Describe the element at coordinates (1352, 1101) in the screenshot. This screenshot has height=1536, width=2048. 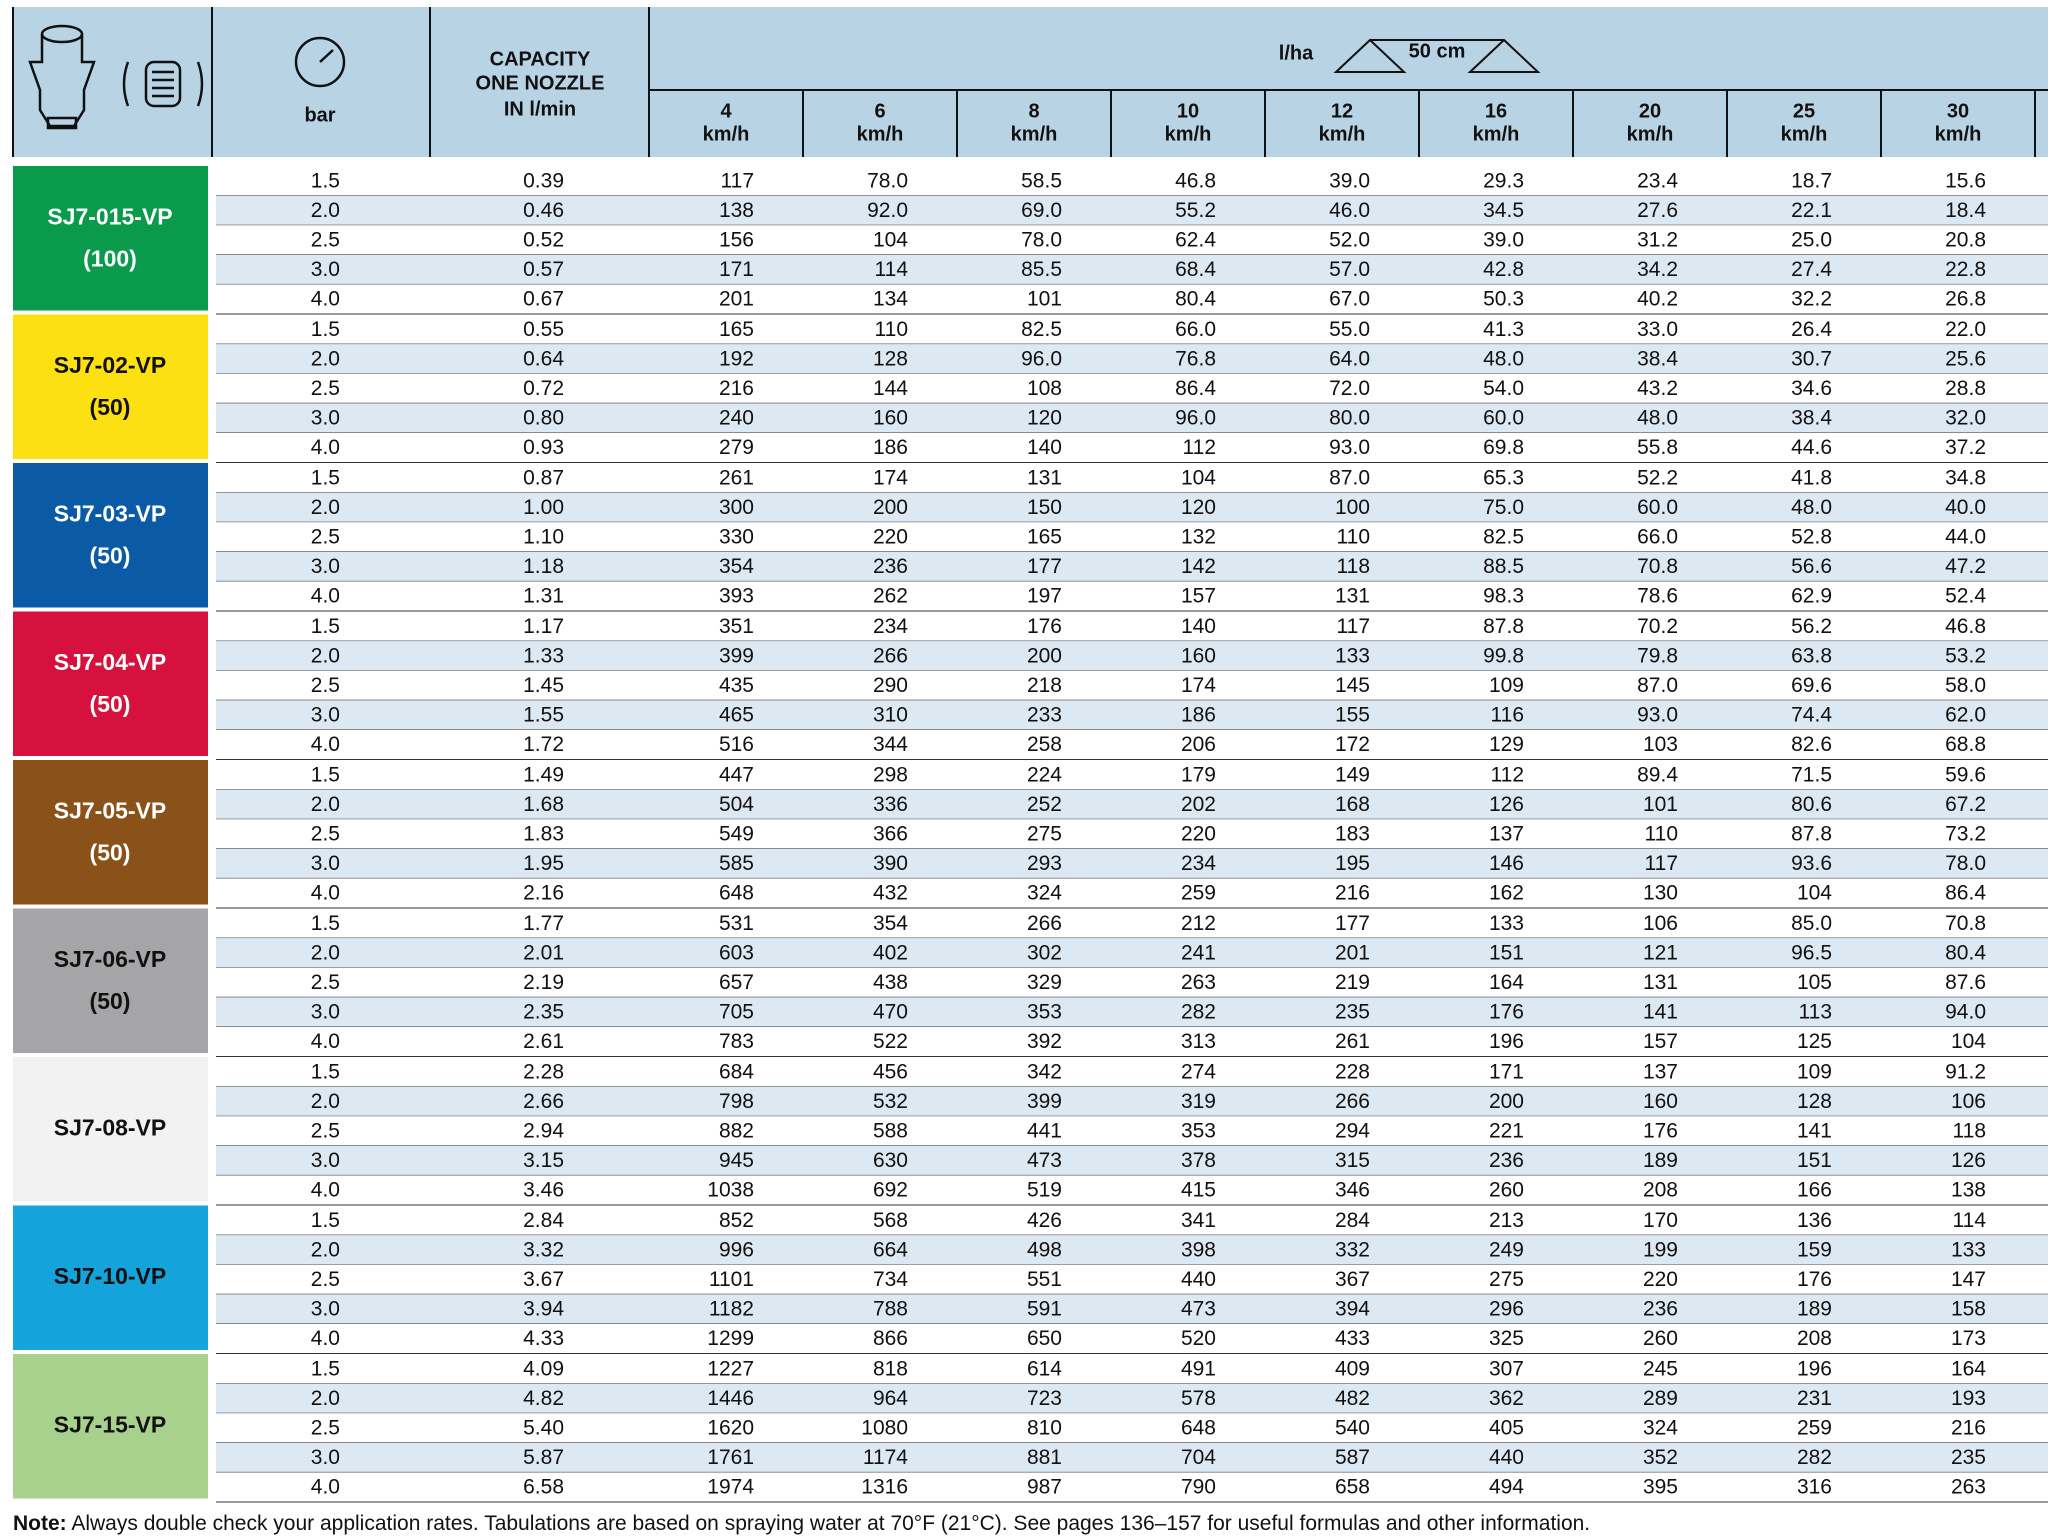
I see `rate: 266` at that location.